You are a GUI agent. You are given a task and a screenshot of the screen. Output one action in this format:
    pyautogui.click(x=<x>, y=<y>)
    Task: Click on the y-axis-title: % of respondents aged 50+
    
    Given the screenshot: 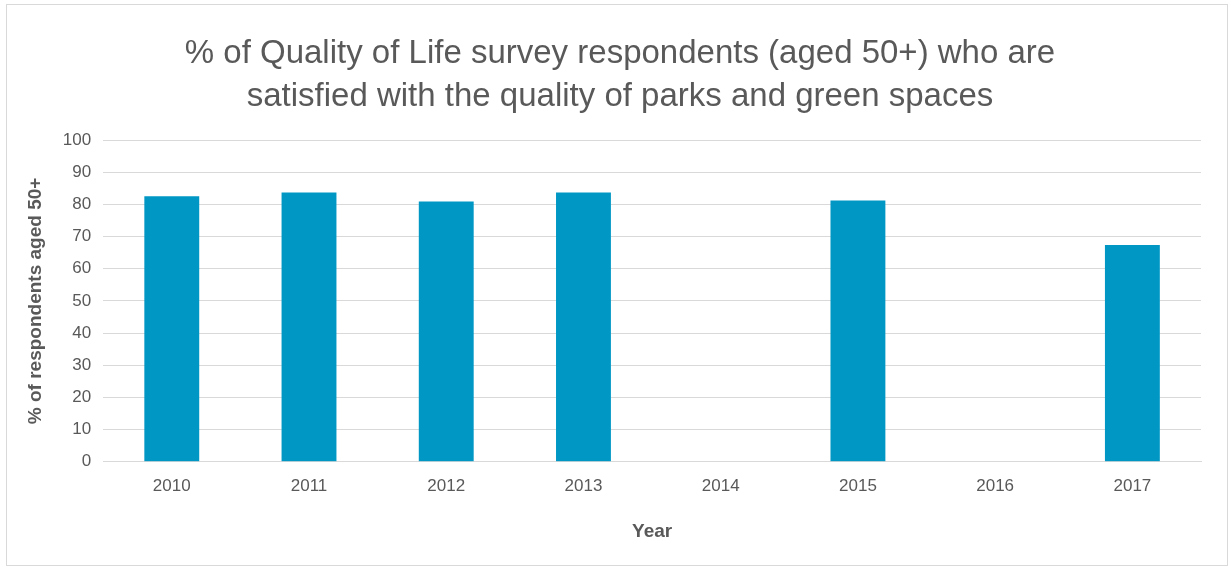 What is the action you would take?
    pyautogui.click(x=34, y=301)
    